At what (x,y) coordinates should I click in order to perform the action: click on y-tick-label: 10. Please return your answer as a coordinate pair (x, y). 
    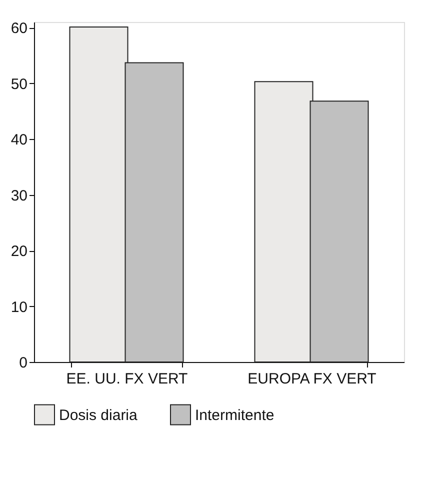
    Looking at the image, I should click on (19, 307).